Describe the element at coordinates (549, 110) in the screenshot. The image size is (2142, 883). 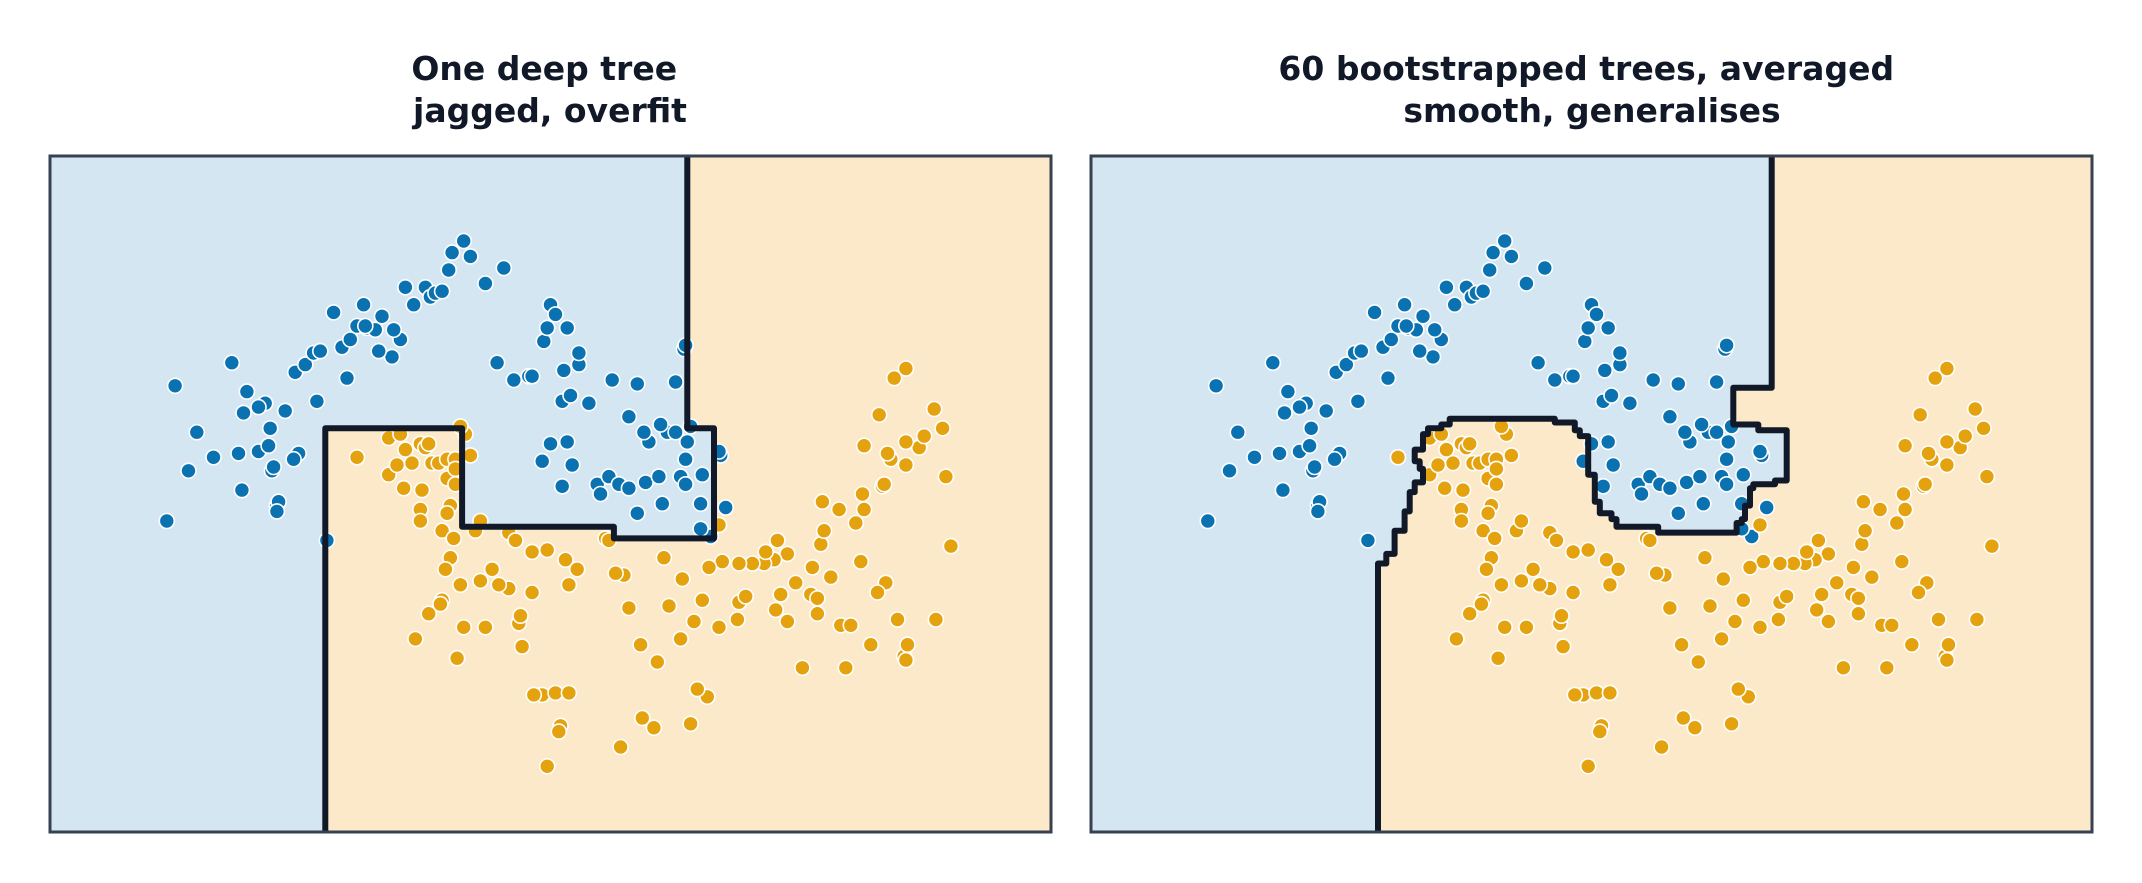
I see `left-title-line-2: jagged, overfit` at that location.